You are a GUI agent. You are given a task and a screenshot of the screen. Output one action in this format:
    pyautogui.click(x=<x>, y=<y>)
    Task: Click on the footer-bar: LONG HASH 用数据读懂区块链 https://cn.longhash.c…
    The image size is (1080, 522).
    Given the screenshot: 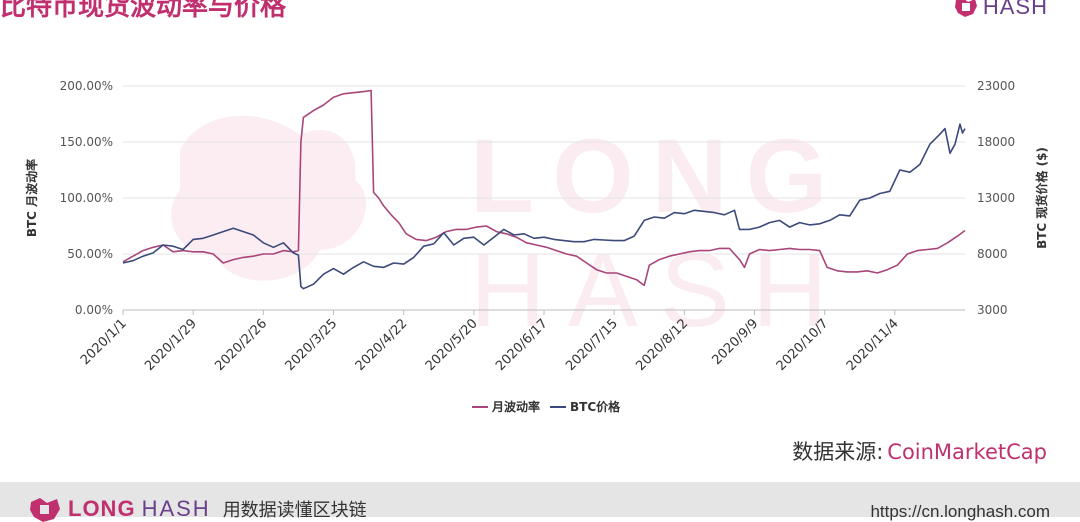 What is the action you would take?
    pyautogui.click(x=540, y=502)
    